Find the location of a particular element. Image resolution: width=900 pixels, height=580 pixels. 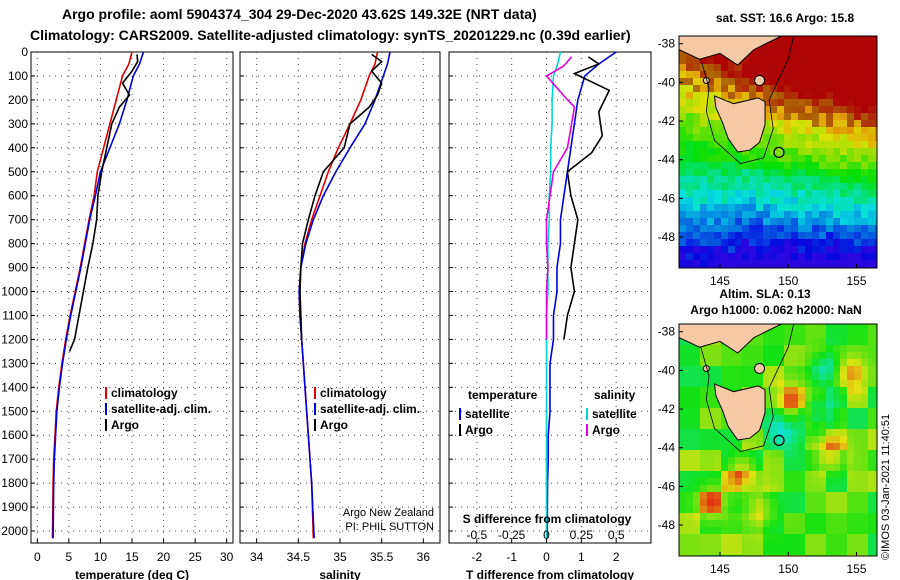

x-tick-label: -1 is located at coordinates (511, 557).